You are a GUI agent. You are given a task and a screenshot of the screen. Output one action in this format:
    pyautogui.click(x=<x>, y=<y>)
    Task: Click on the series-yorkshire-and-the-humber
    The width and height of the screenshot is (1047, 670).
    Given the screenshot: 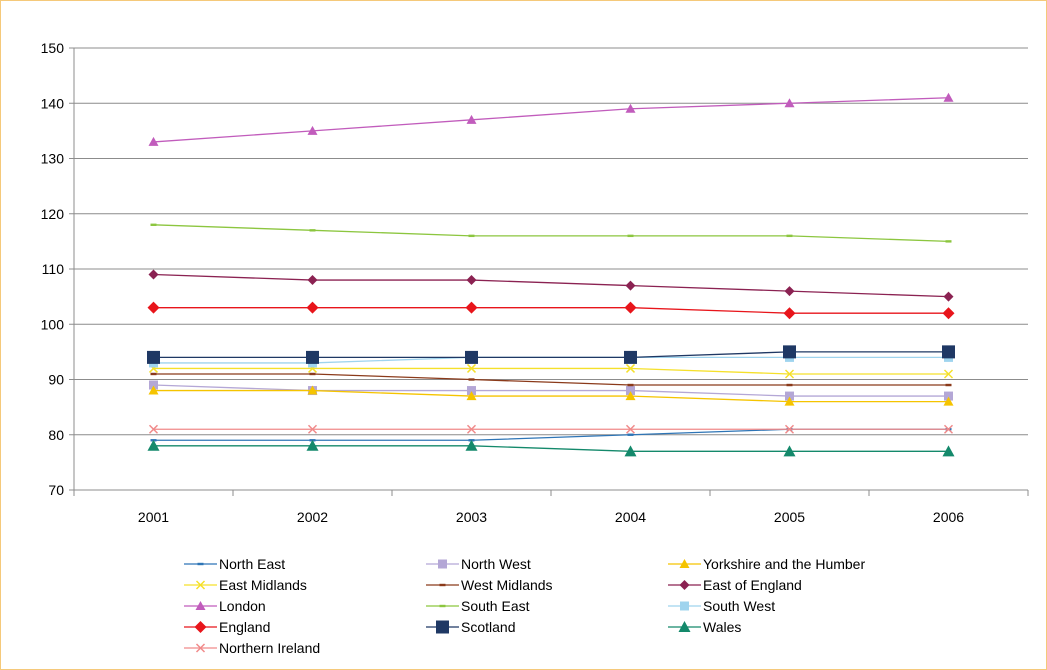 What is the action you would take?
    pyautogui.click(x=551, y=395)
    